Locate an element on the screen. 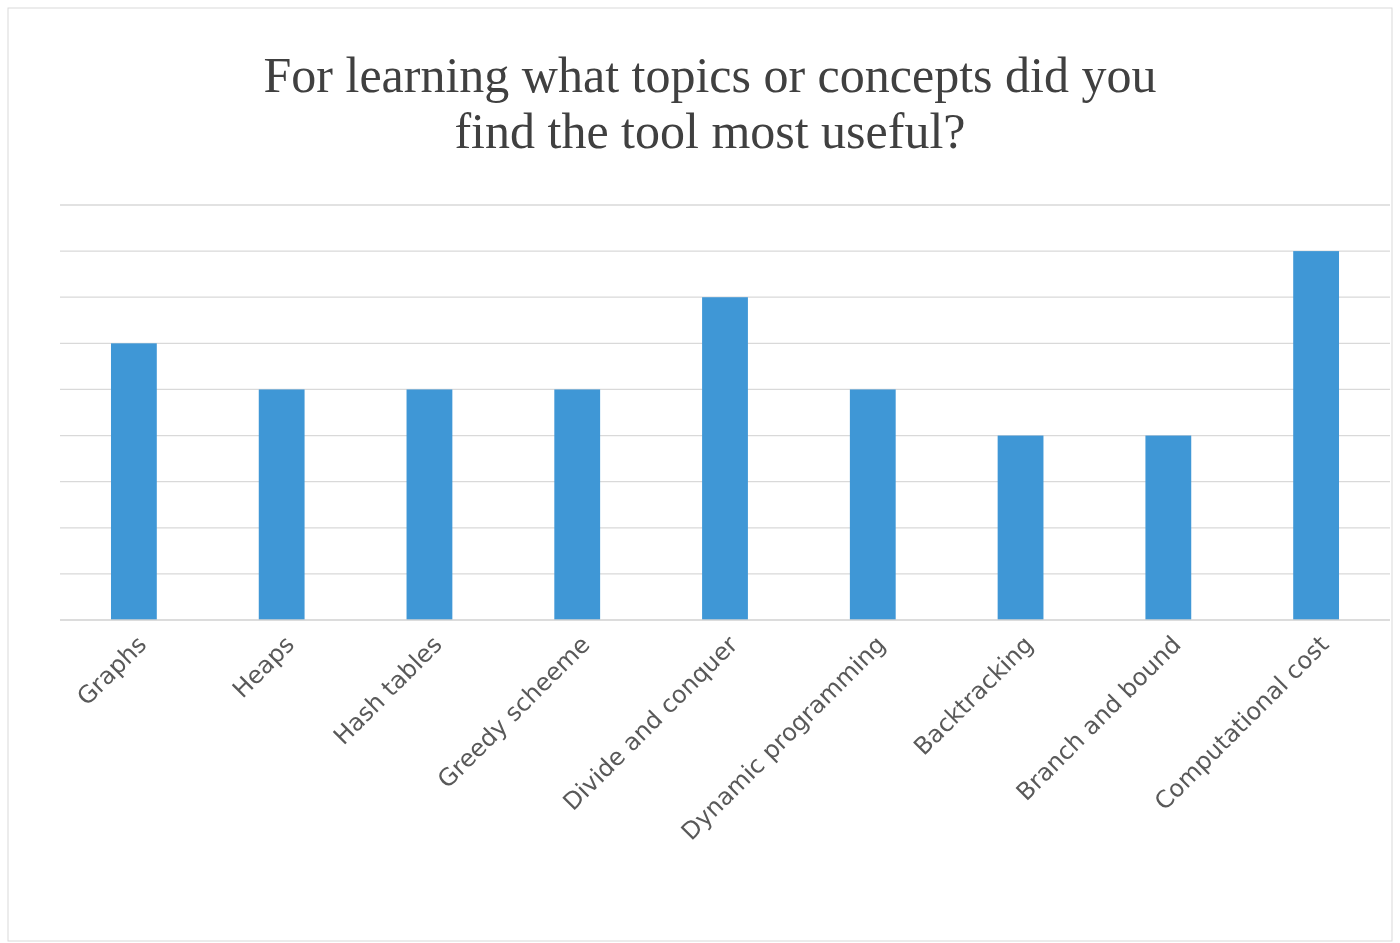 This screenshot has height=943, width=1400. chart-title: For learning what topics or concepts did you find the tool most useful? is located at coordinates (710, 103).